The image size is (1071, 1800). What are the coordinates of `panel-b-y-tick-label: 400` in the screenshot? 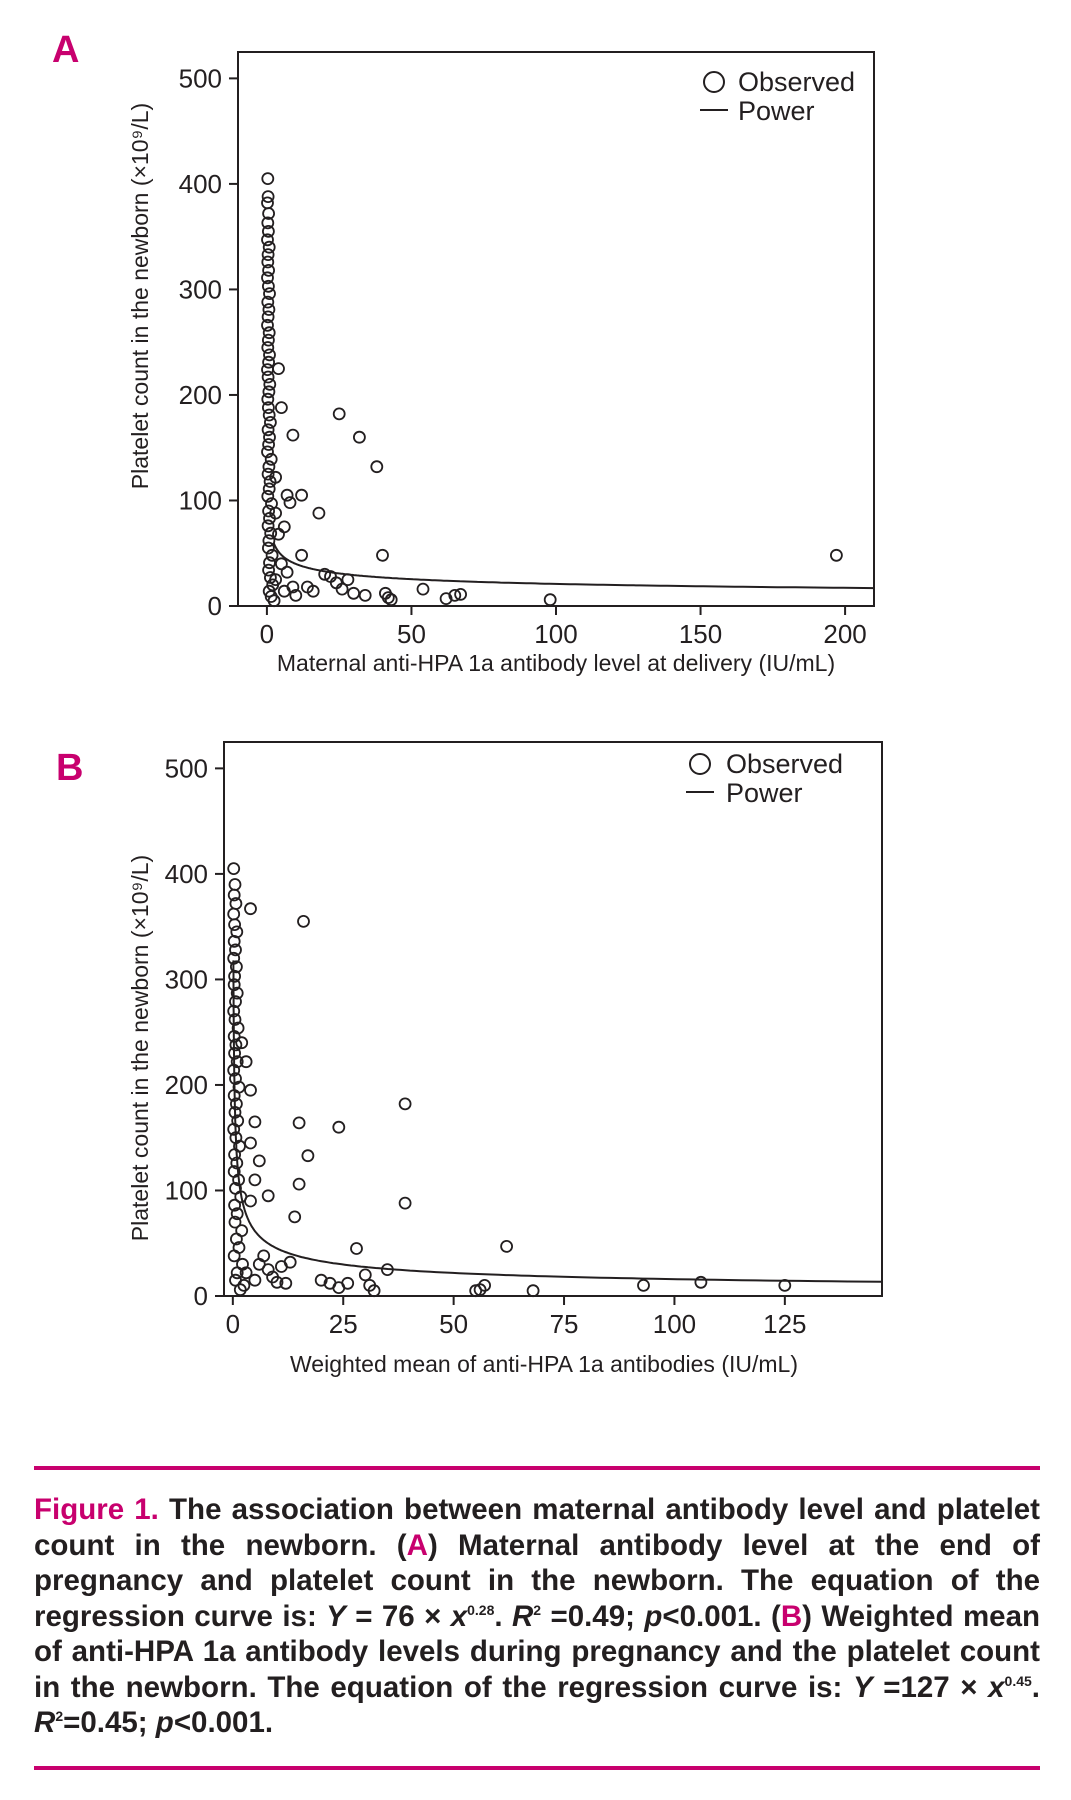 It's located at (186, 874).